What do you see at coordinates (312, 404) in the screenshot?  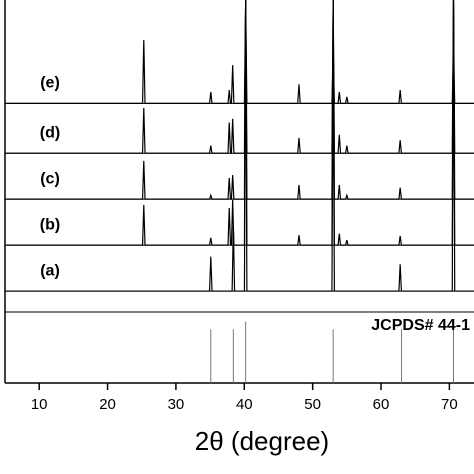 I see `x-tick-label: 50` at bounding box center [312, 404].